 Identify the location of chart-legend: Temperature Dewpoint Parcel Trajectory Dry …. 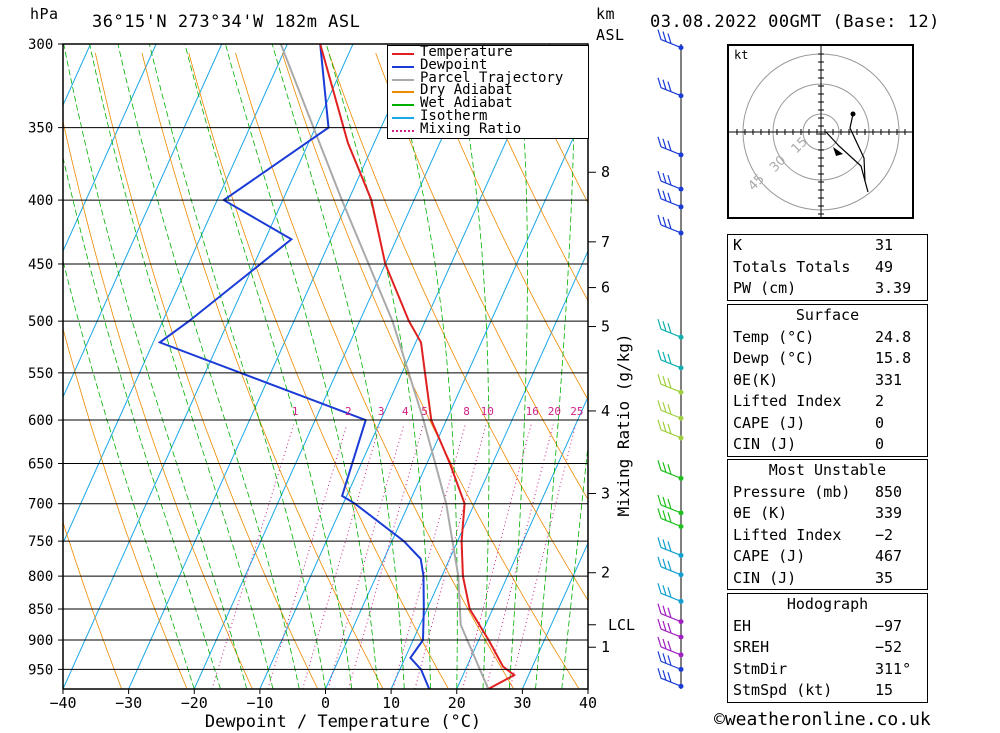
(488, 91).